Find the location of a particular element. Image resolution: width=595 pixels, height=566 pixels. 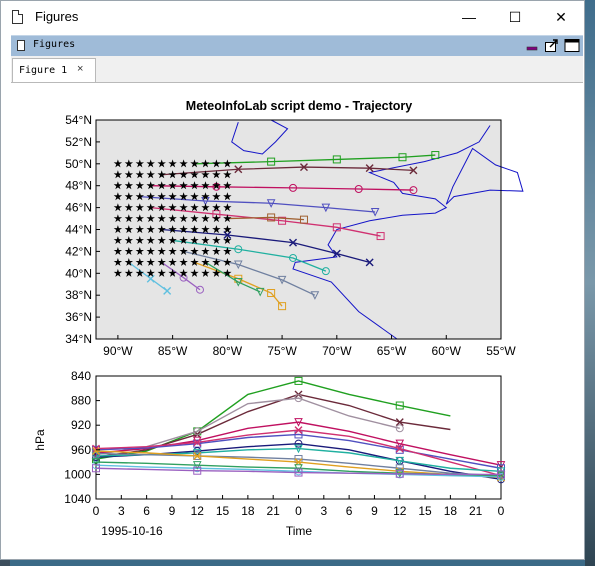

minimize-button: — is located at coordinates (469, 17).